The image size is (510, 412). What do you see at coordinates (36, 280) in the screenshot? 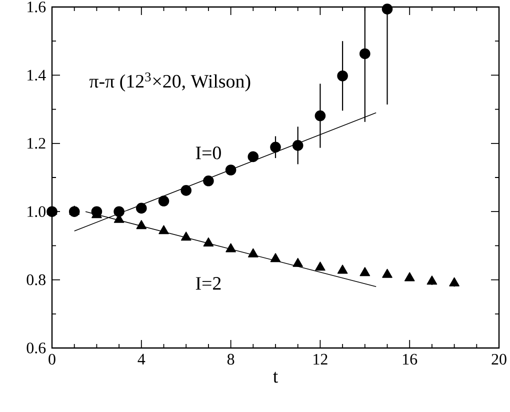
I see `y-tick-label: 0.8` at bounding box center [36, 280].